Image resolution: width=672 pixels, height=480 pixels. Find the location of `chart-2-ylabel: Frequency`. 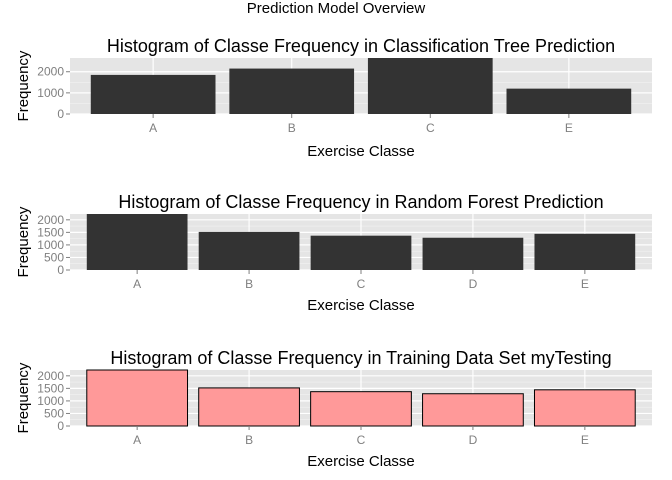

chart-2-ylabel: Frequency is located at coordinates (23, 241).